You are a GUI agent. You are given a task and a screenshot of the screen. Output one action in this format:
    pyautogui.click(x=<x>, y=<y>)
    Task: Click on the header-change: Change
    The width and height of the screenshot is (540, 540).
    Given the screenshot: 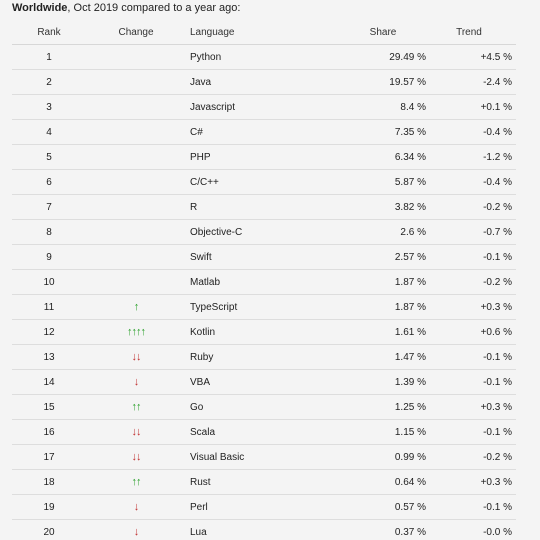 What is the action you would take?
    pyautogui.click(x=136, y=32)
    